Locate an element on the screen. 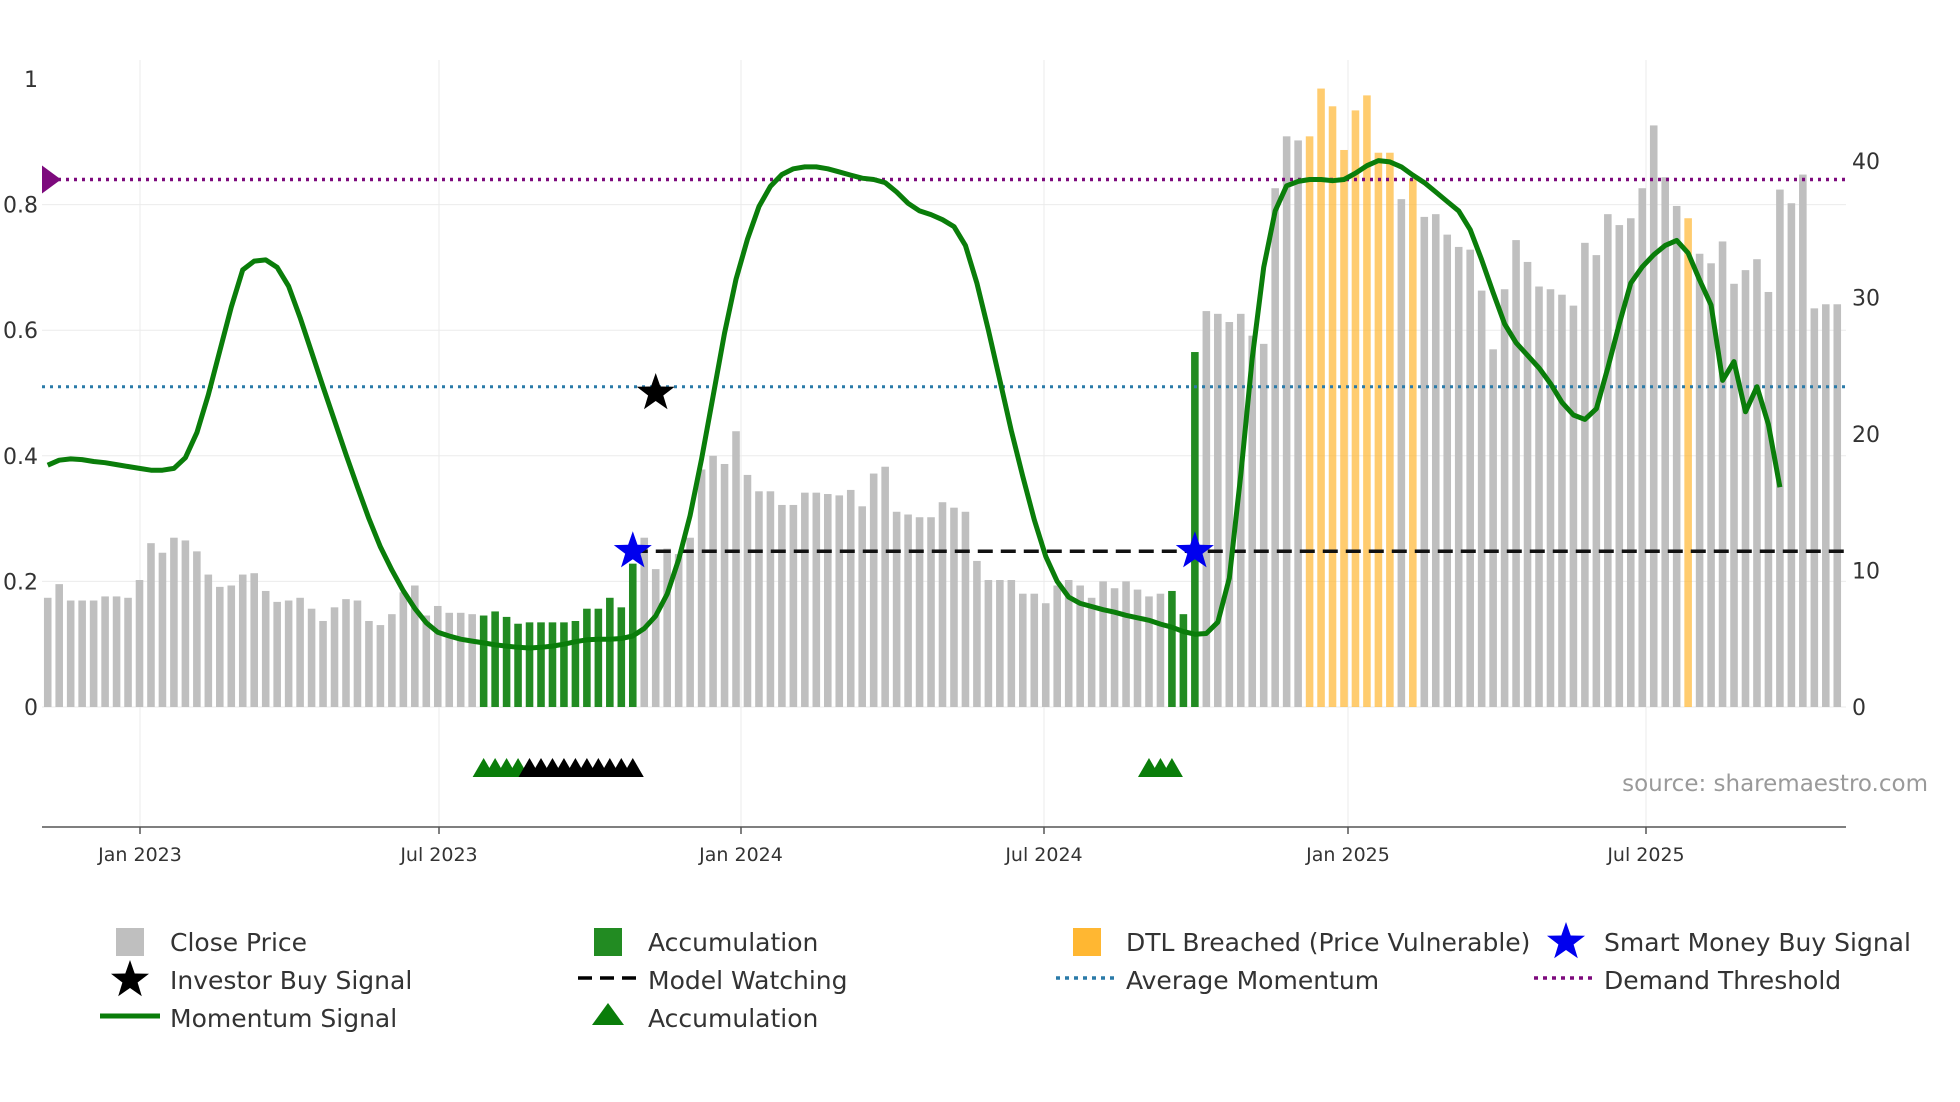 The height and width of the screenshot is (1102, 1960). y-left-tick-label: 0 is located at coordinates (31, 708).